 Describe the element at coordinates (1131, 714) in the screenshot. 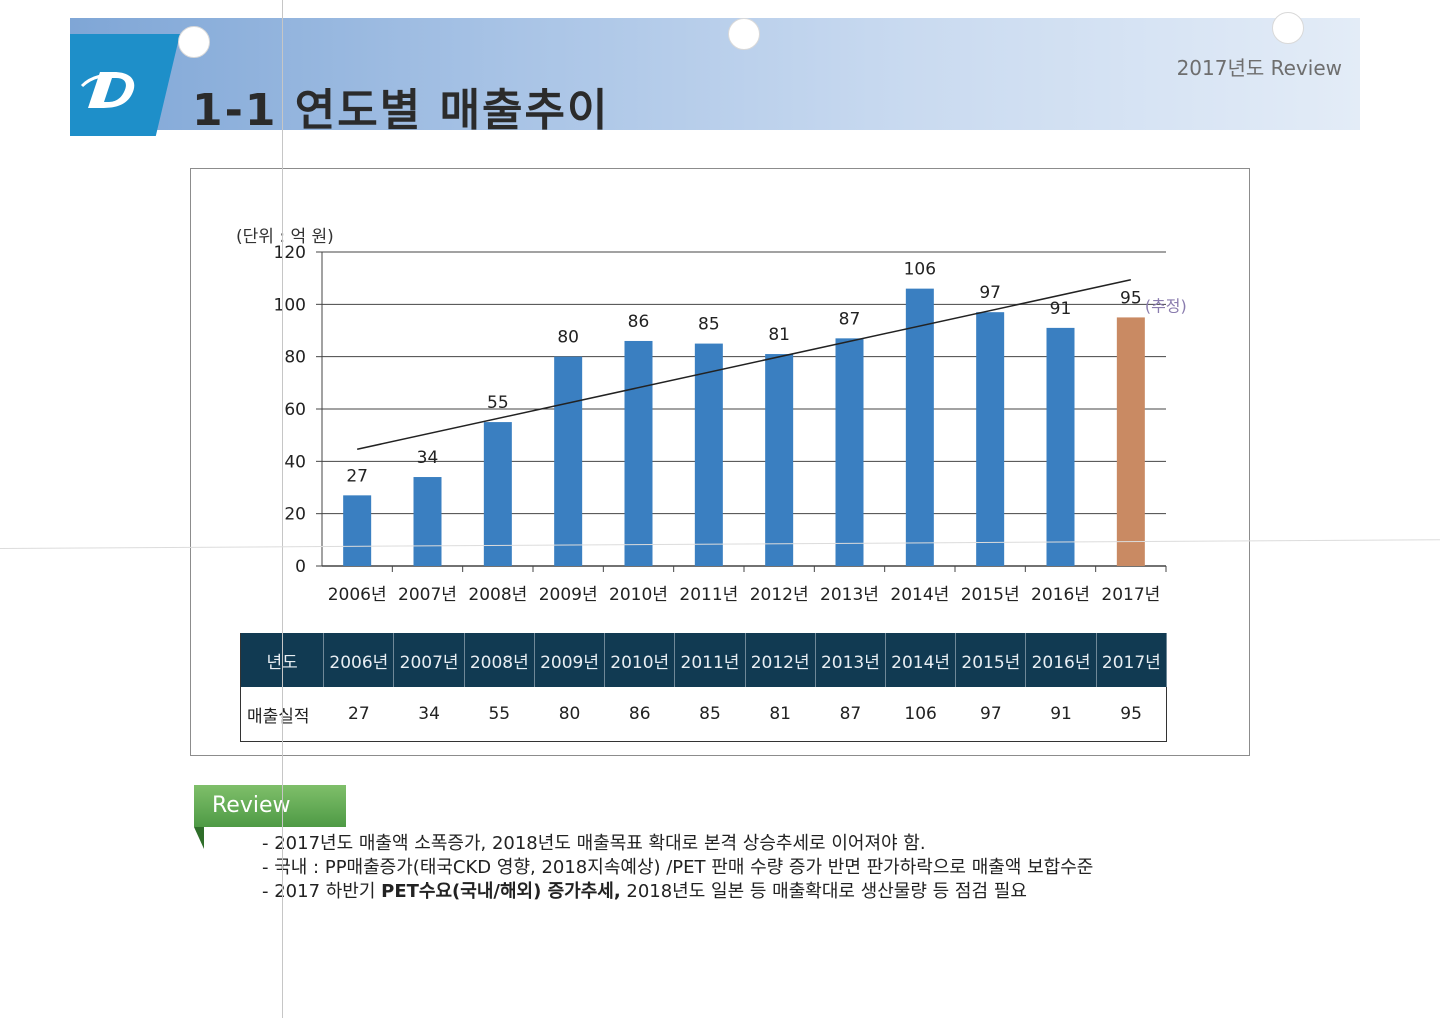

I see `table-value-cell: 95` at that location.